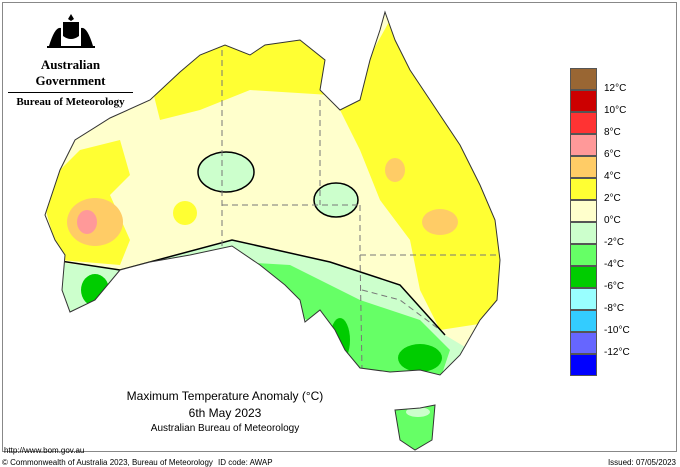 Image resolution: width=680 pixels, height=467 pixels. I want to click on legend-label: 6°C, so click(612, 154).